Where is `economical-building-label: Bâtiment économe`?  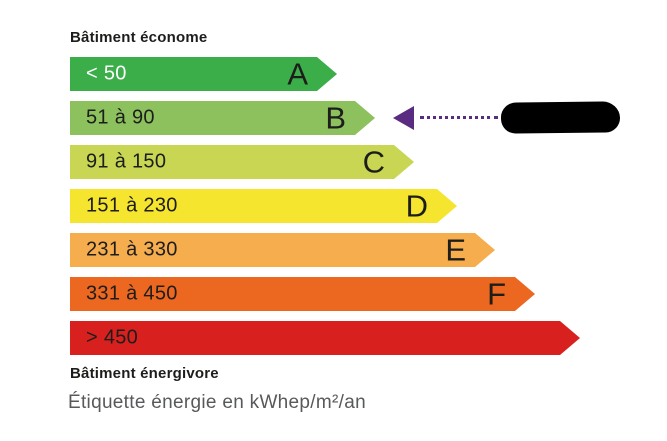
economical-building-label: Bâtiment économe is located at coordinates (139, 37).